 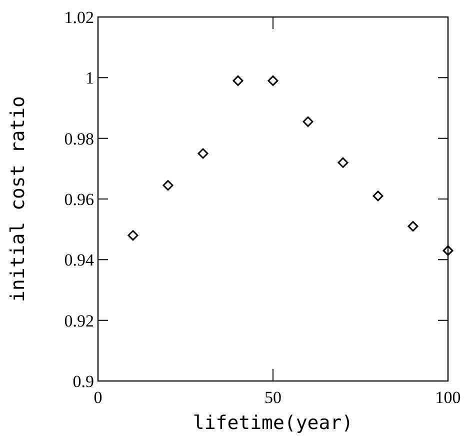 I want to click on x-axis-title: lifetime(year), so click(x=273, y=423).